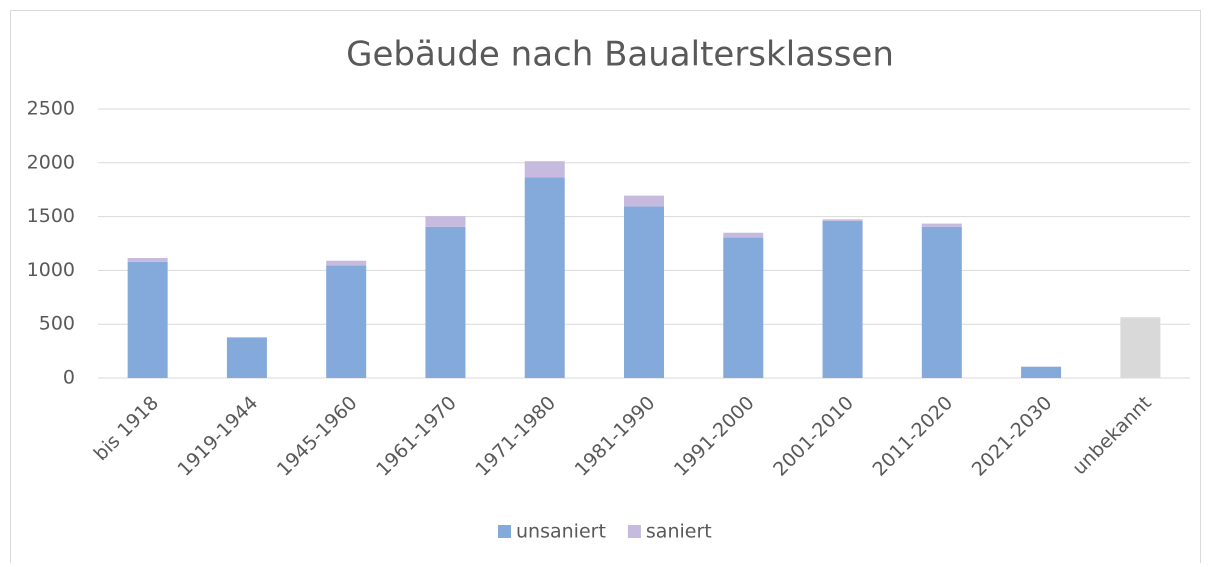  I want to click on chart-title: Gebäude nach Baualtersklassen, so click(620, 55).